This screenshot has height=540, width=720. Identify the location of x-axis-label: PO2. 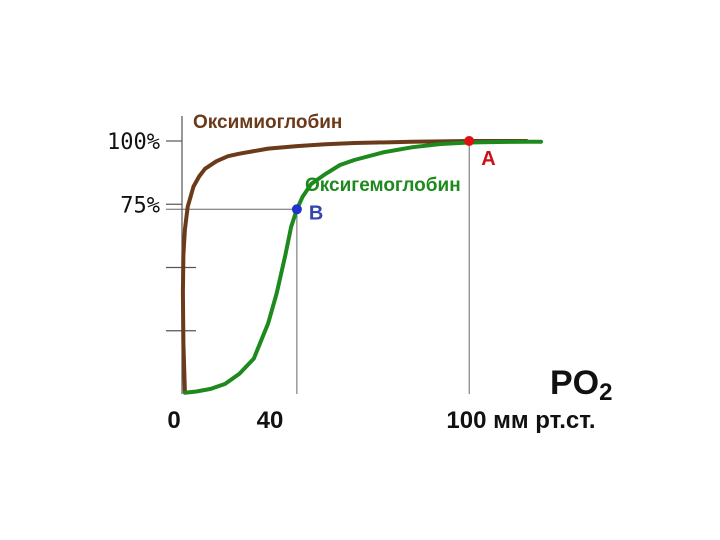
(581, 385).